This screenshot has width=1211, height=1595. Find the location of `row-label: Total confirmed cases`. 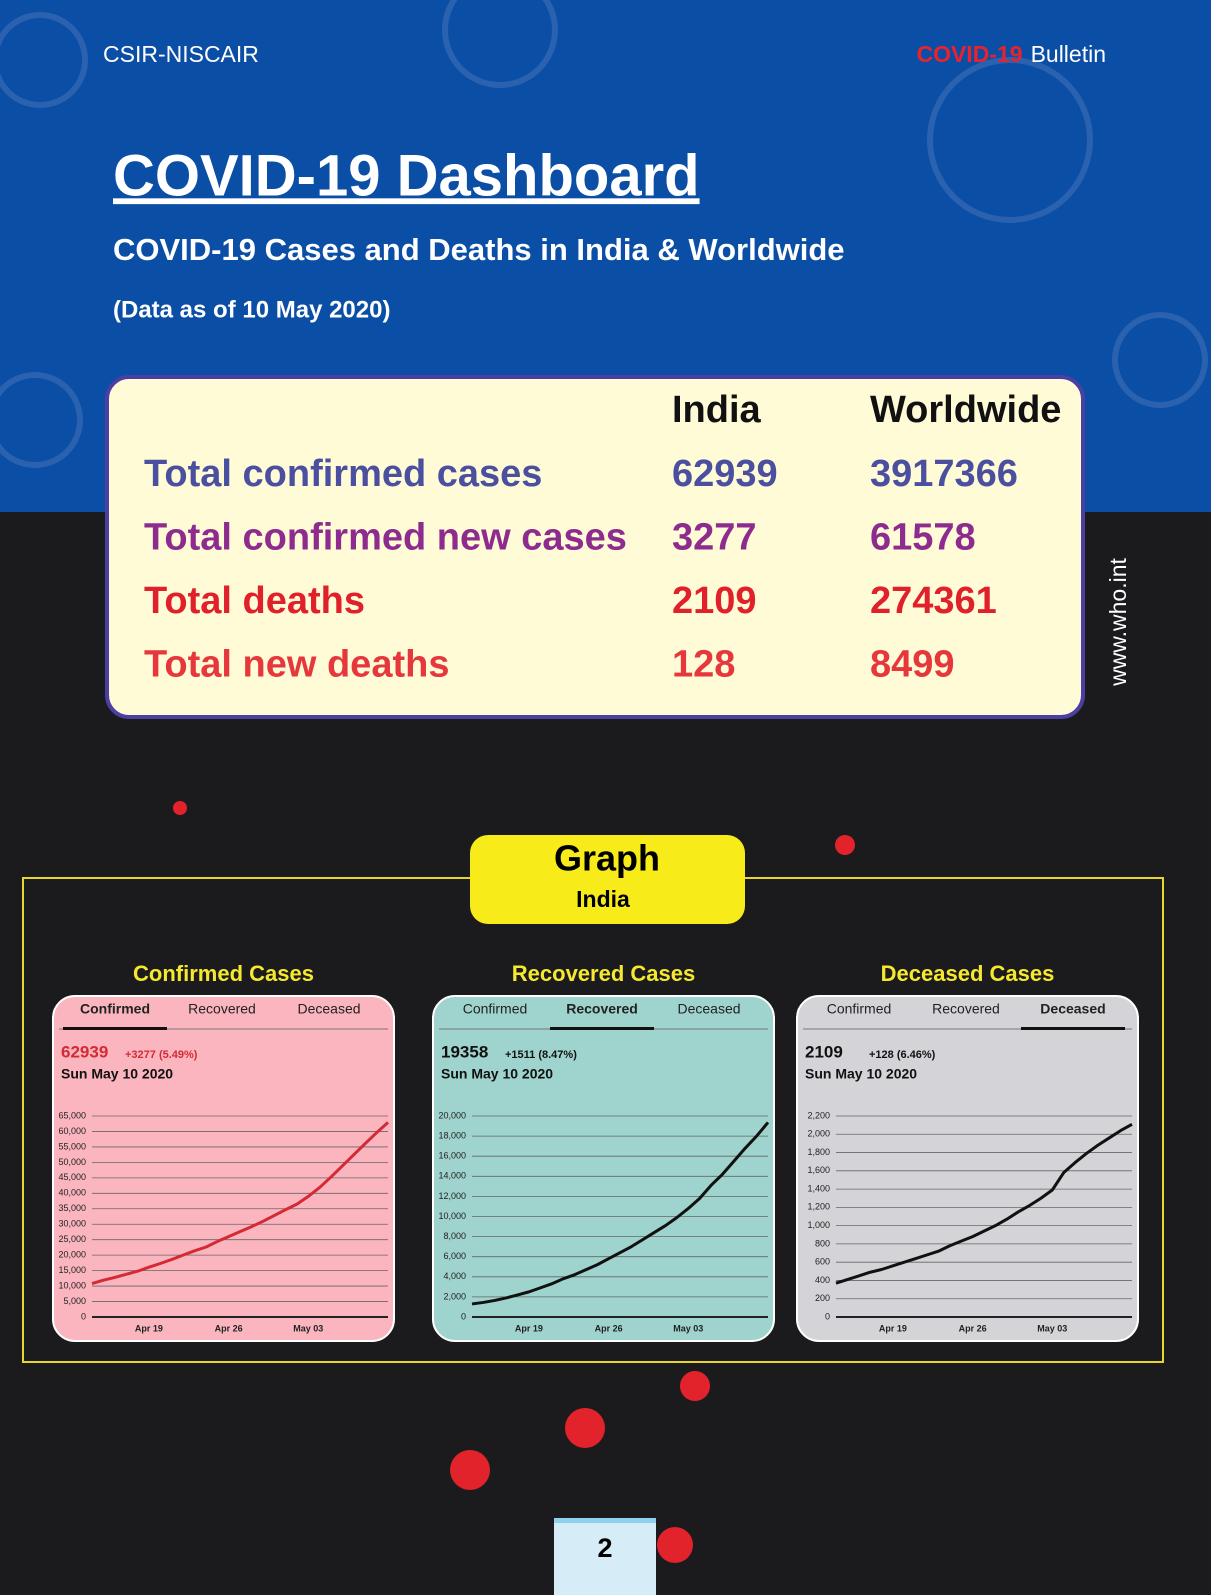

row-label: Total confirmed cases is located at coordinates (343, 474).